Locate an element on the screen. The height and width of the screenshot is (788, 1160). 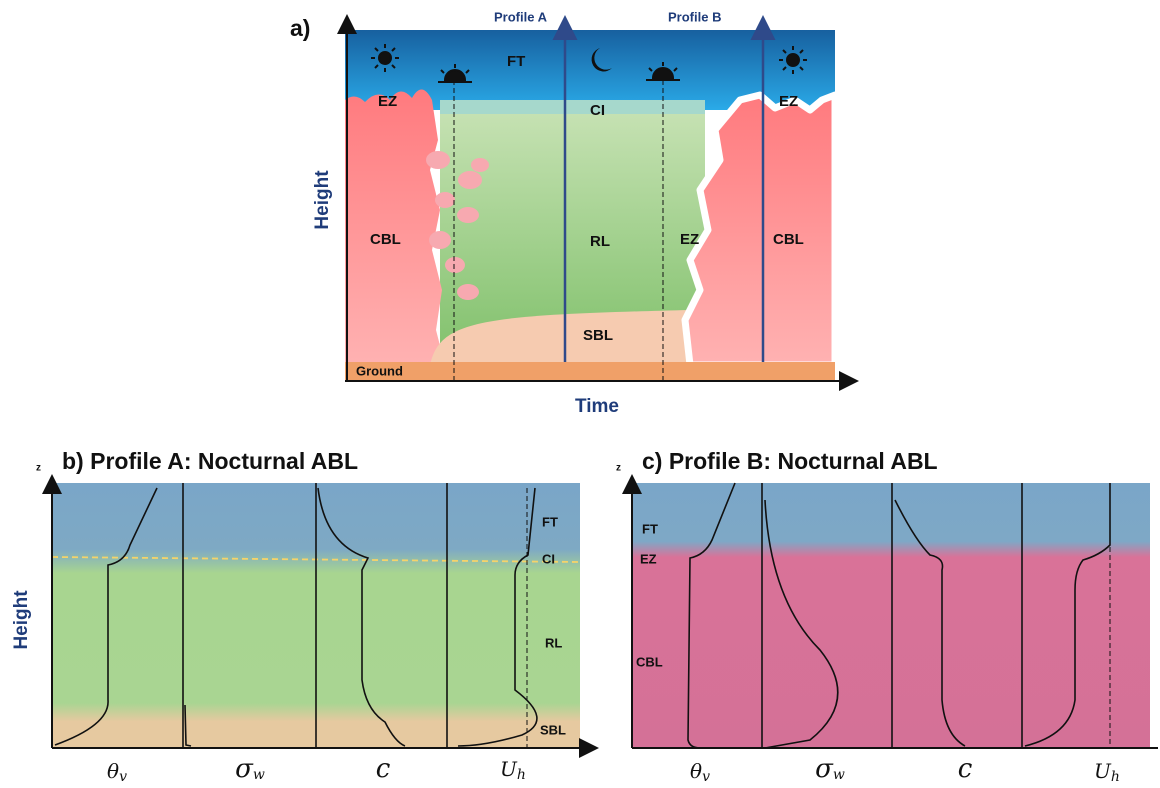
label: b) Profile A: Nocturnal ABL is located at coordinates (210, 461).